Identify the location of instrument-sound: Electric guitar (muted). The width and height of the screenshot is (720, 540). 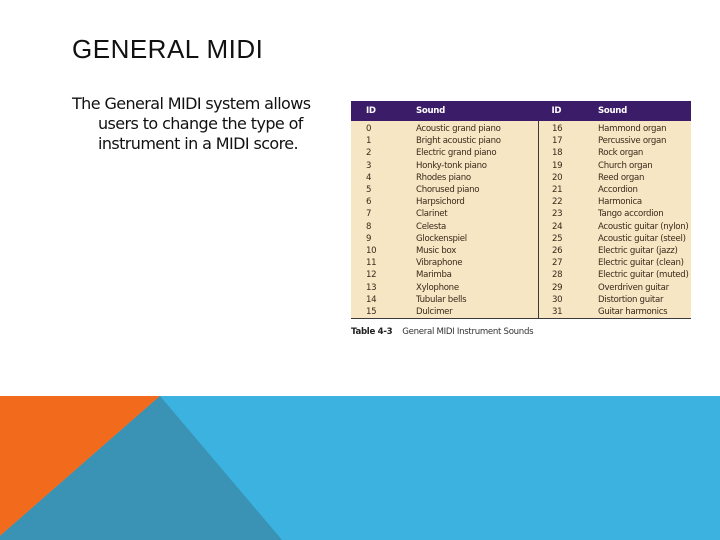
(643, 275).